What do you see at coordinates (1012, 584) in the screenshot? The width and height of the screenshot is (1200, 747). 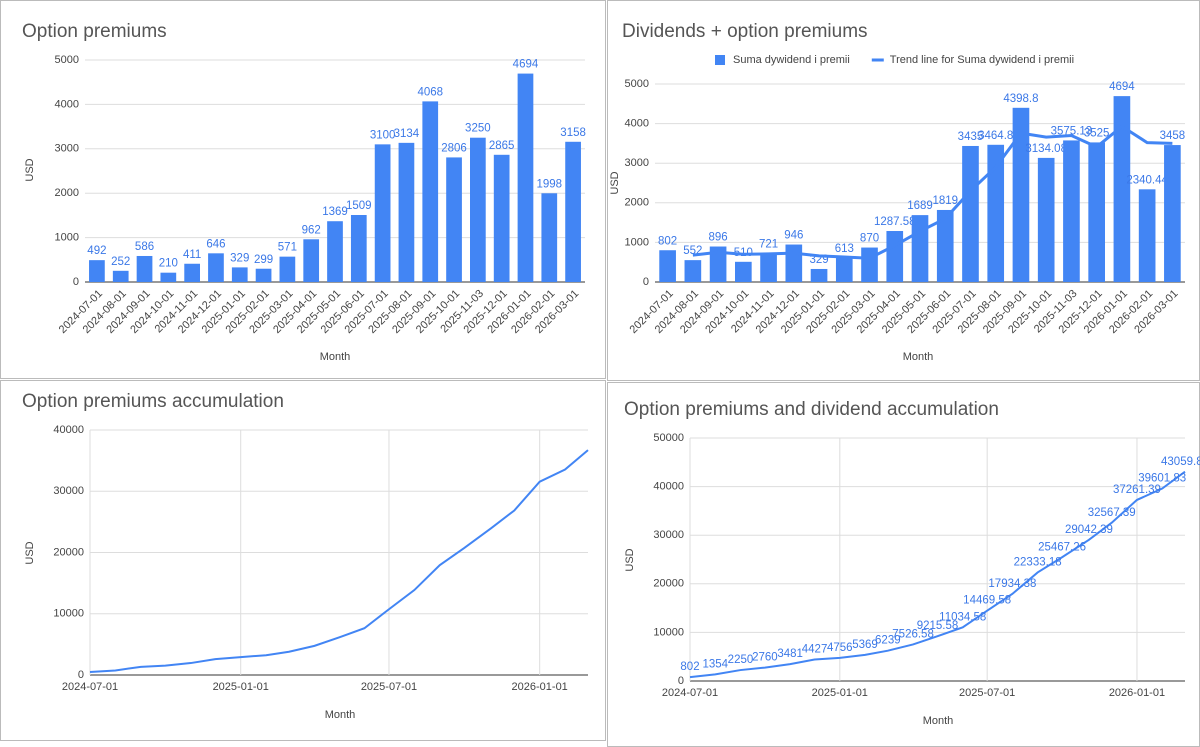 I see `data-label: 17934.38` at bounding box center [1012, 584].